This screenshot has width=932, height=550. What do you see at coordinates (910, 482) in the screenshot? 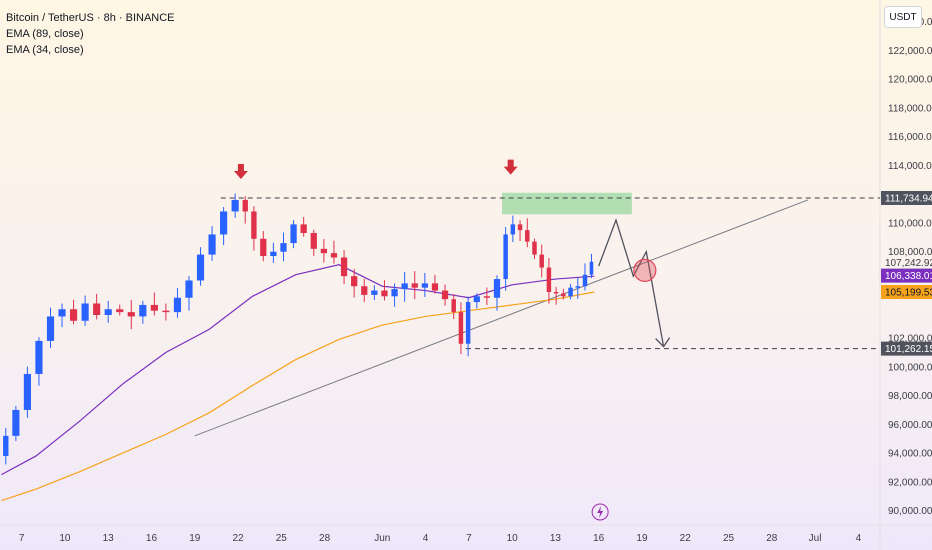
I see `y-tick-label: 92,000.00` at bounding box center [910, 482].